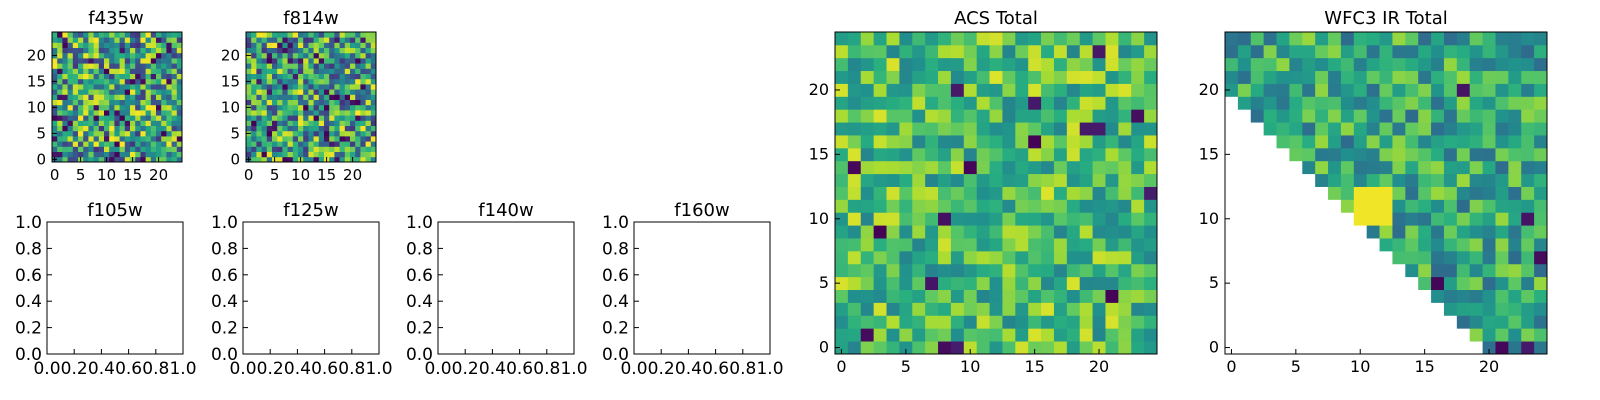 This screenshot has height=400, width=1600. I want to click on y-tick-label: 5, so click(235, 133).